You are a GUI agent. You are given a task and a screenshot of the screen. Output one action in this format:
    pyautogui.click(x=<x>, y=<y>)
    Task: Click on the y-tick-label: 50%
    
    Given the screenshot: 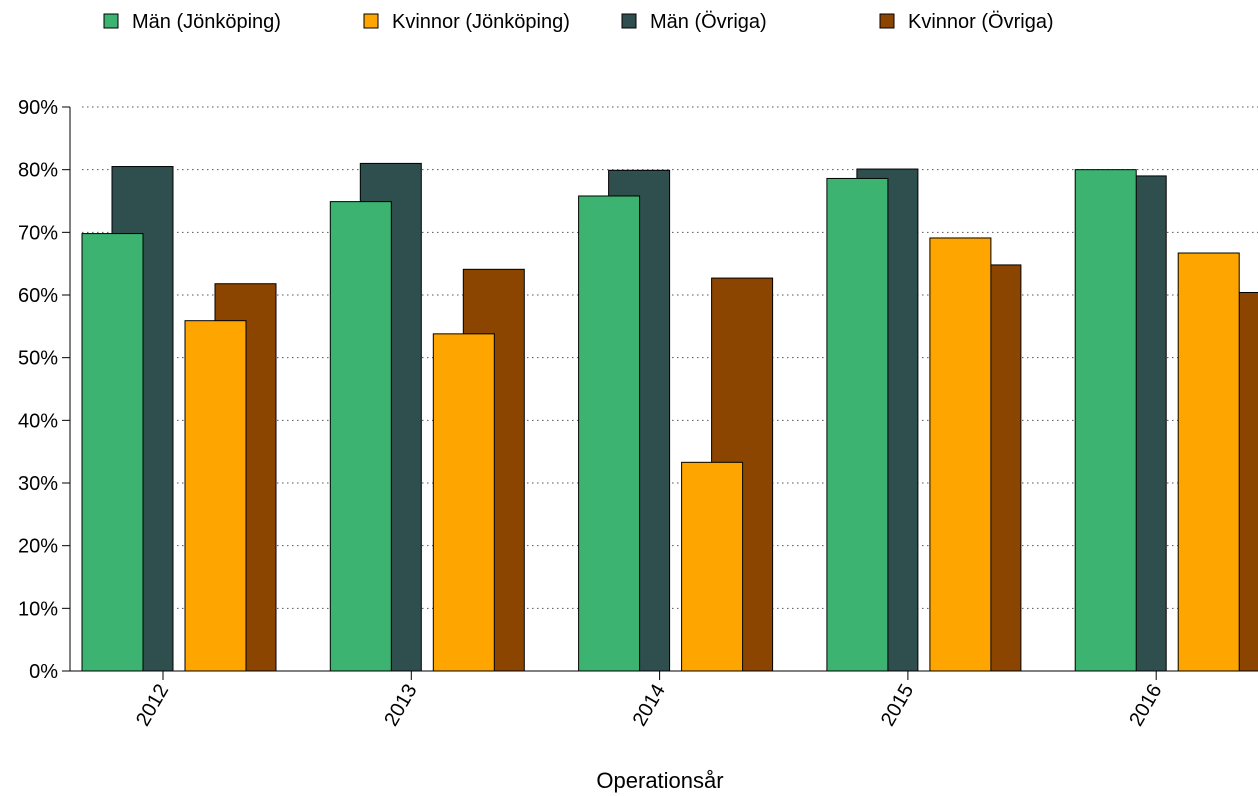 What is the action you would take?
    pyautogui.click(x=38, y=359)
    